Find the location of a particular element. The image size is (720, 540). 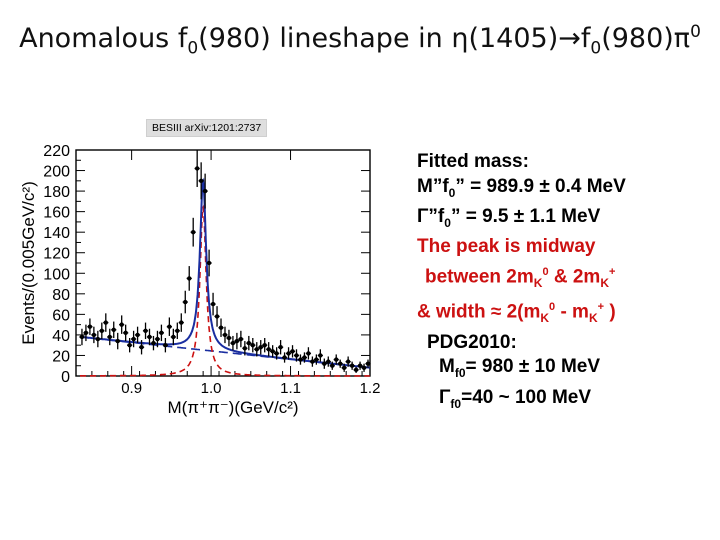

title-text-end: (980)π is located at coordinates (646, 38).